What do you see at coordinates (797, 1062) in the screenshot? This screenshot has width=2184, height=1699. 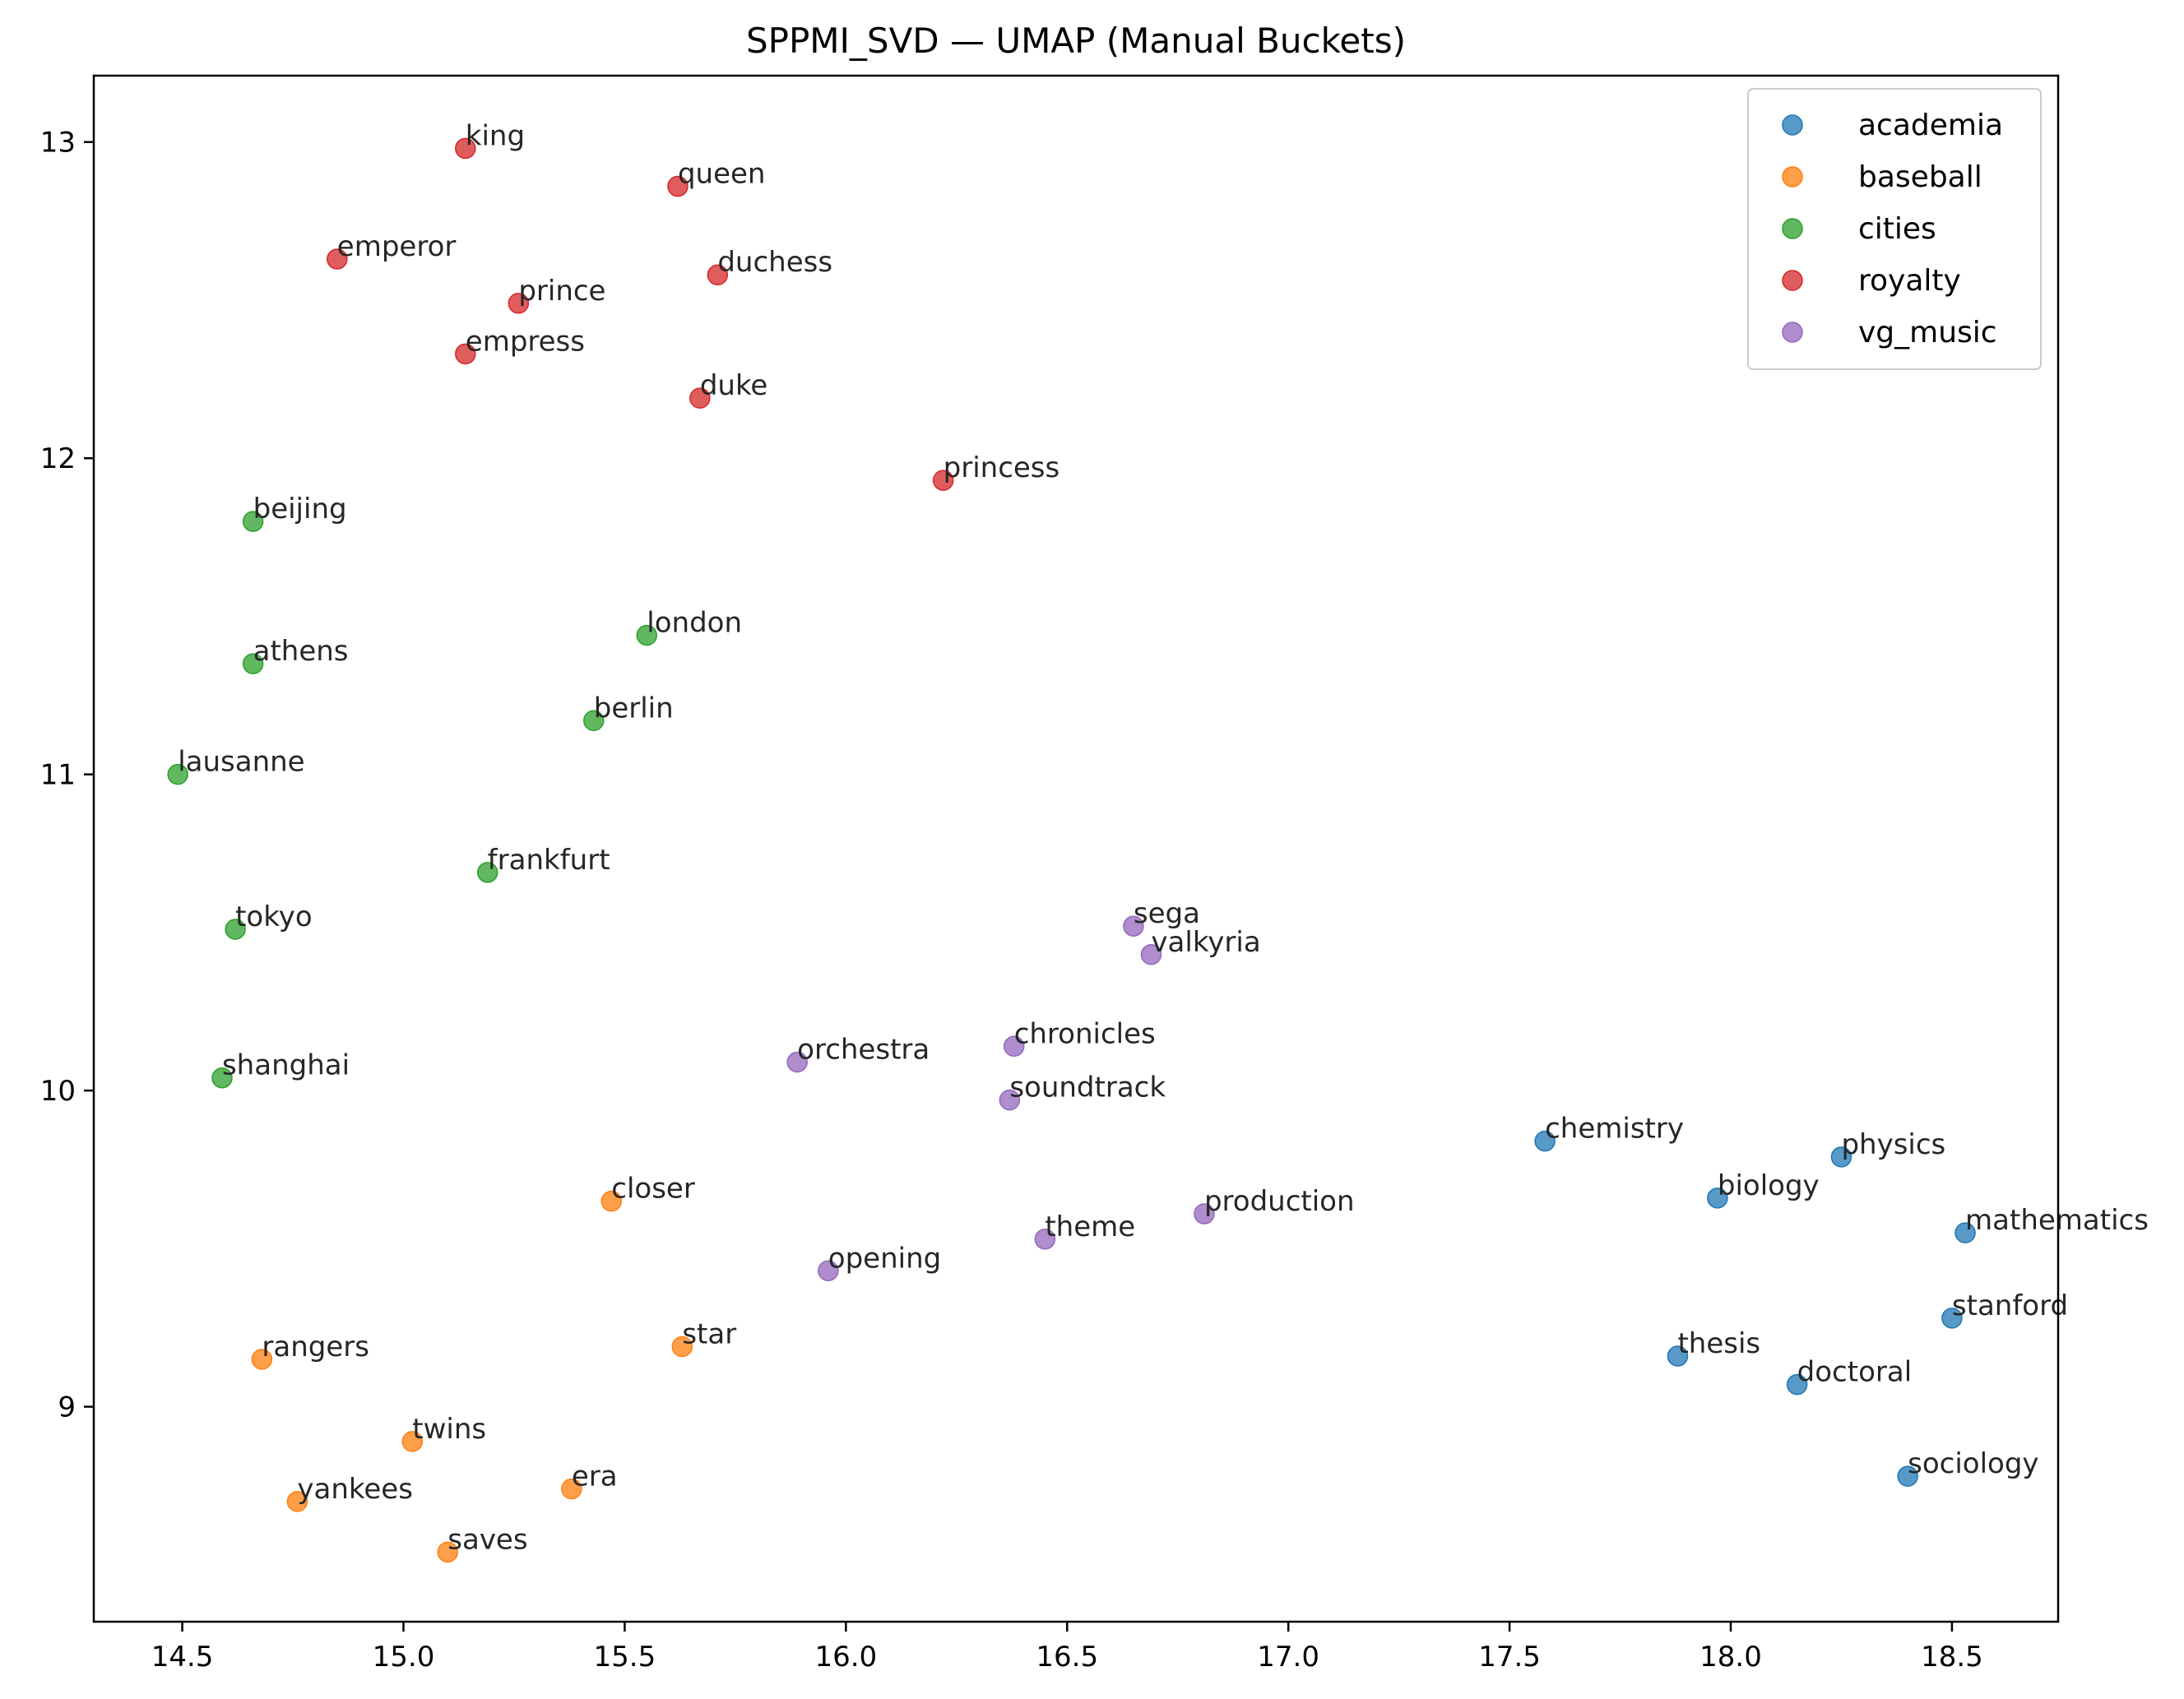 I see `data-point-orchestra` at bounding box center [797, 1062].